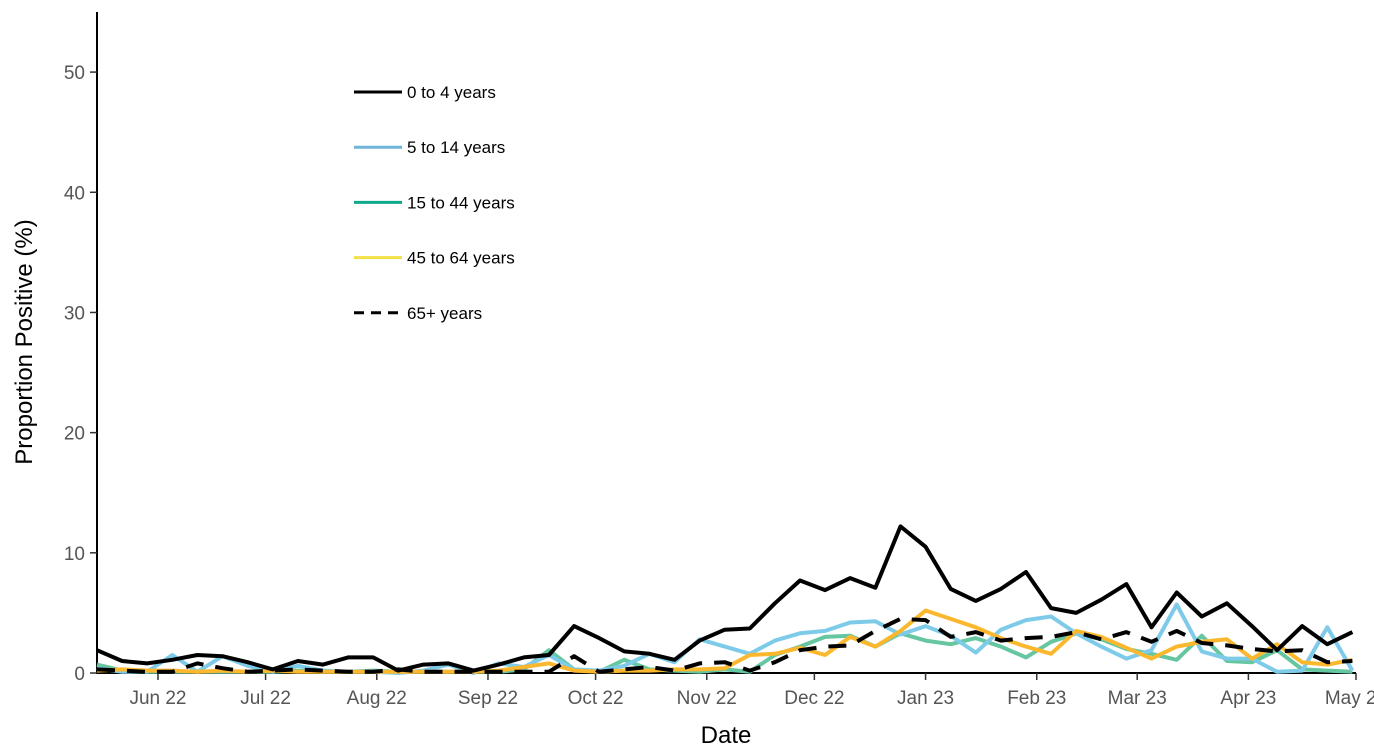 The width and height of the screenshot is (1374, 747). What do you see at coordinates (925, 698) in the screenshot?
I see `x-tick-label: Jan 23` at bounding box center [925, 698].